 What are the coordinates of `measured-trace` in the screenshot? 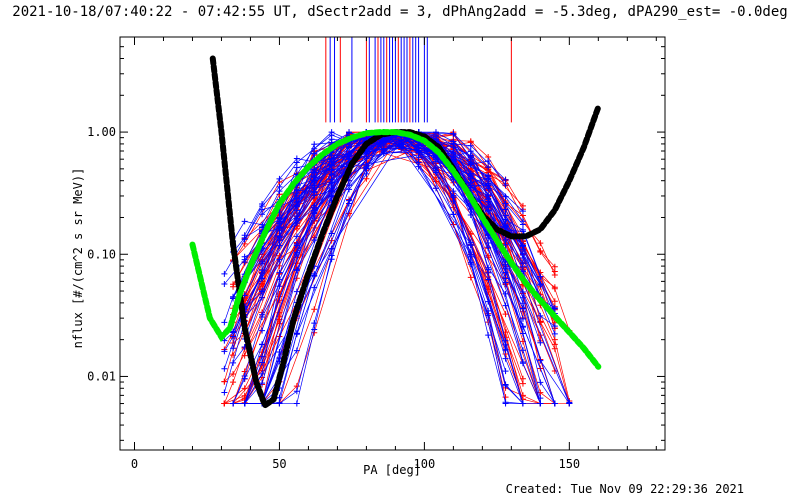 It's located at (392, 252).